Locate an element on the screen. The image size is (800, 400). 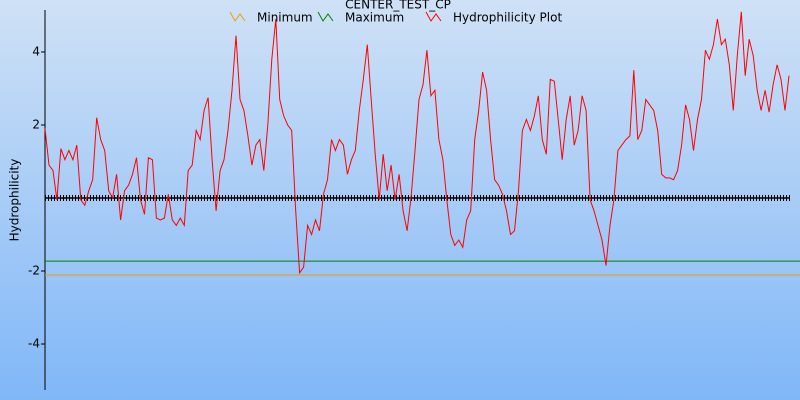
y-tick-label: 2 is located at coordinates (36, 124).